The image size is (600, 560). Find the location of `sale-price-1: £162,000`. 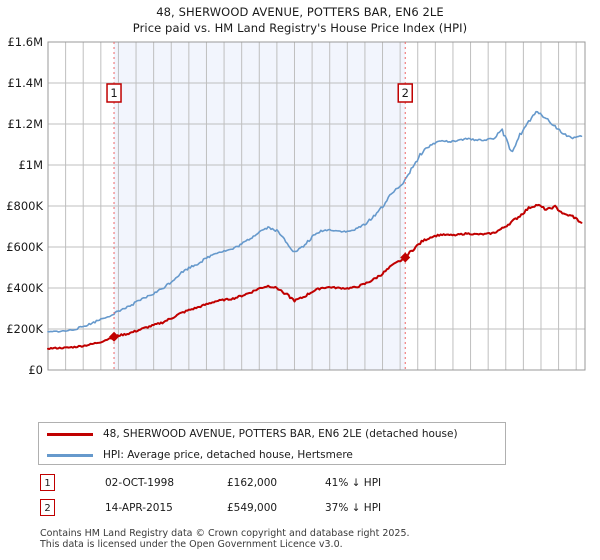

sale-price-1: £162,000 is located at coordinates (252, 482).